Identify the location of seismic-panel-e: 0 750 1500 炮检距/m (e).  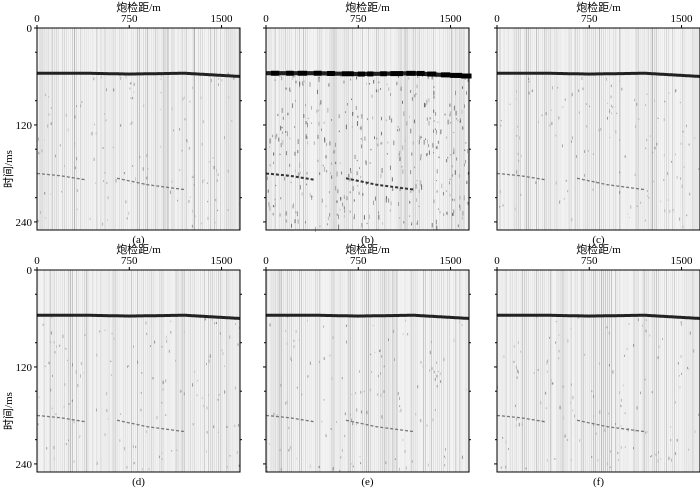
(367, 365).